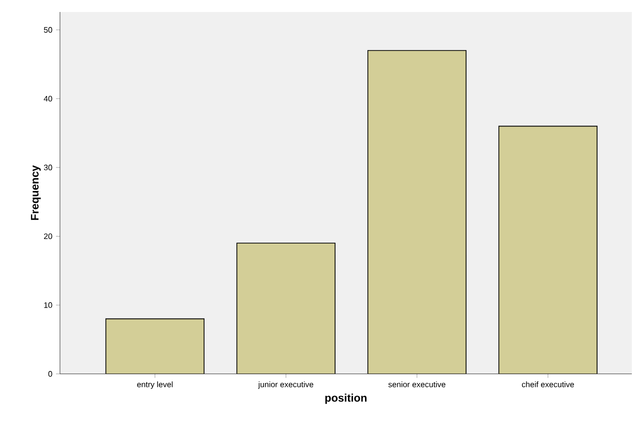 The width and height of the screenshot is (632, 427). What do you see at coordinates (346, 399) in the screenshot?
I see `x-axis-title: position` at bounding box center [346, 399].